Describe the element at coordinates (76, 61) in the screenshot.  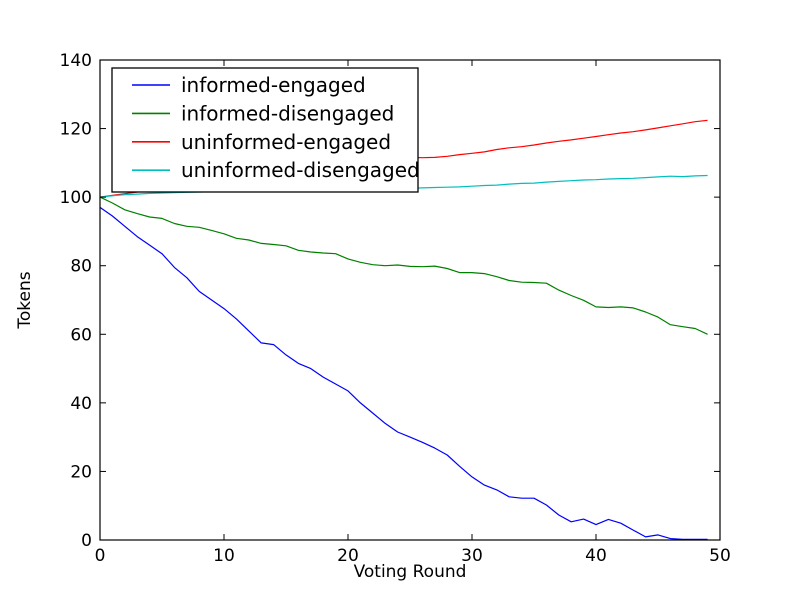
I see `y-tick-label: 140` at that location.